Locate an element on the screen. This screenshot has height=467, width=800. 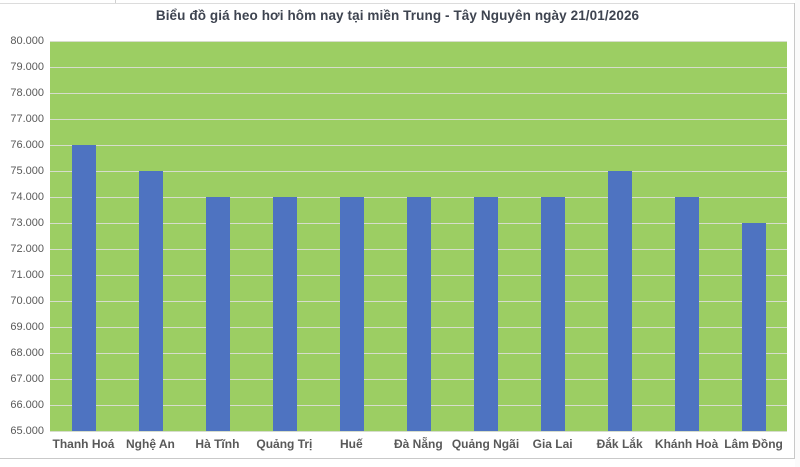
y-tick-label: 77.000 is located at coordinates (27, 119).